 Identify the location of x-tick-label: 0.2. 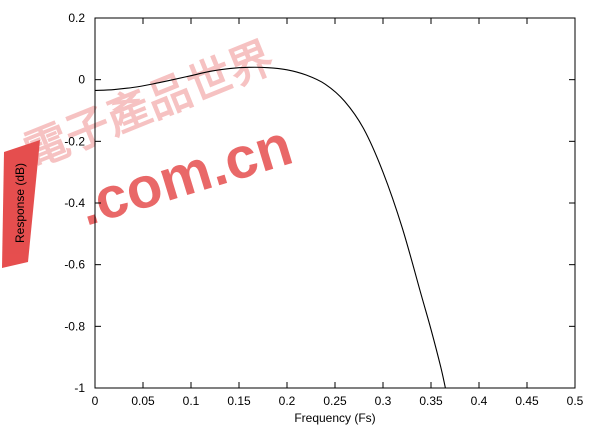
(287, 401).